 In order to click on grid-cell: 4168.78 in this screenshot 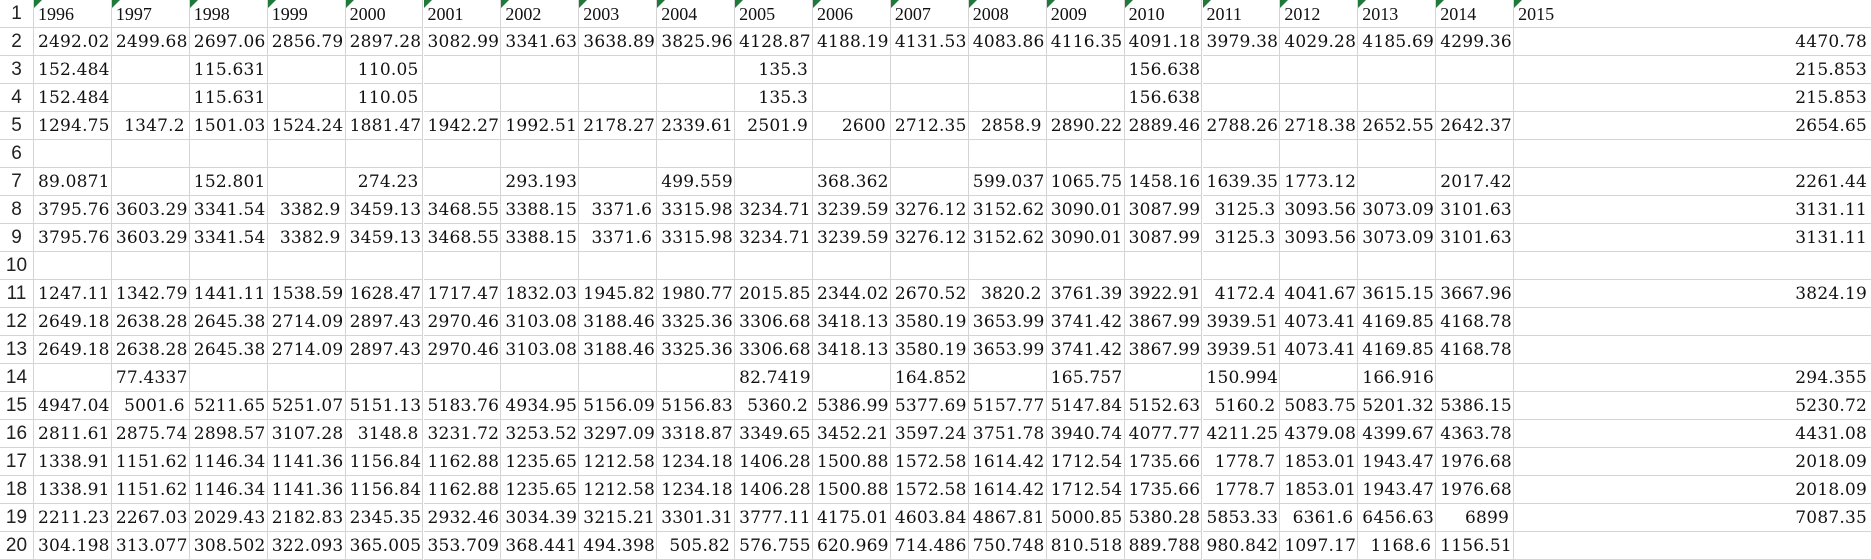, I will do `click(1475, 350)`.